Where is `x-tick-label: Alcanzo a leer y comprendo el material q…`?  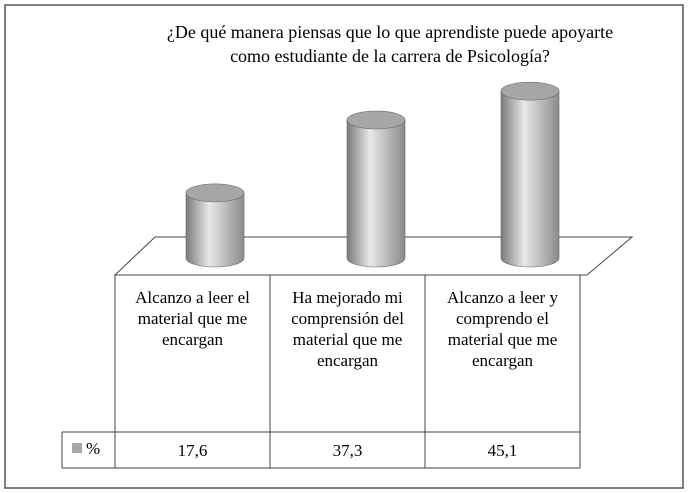
x-tick-label: Alcanzo a leer y comprendo el material q… is located at coordinates (502, 329).